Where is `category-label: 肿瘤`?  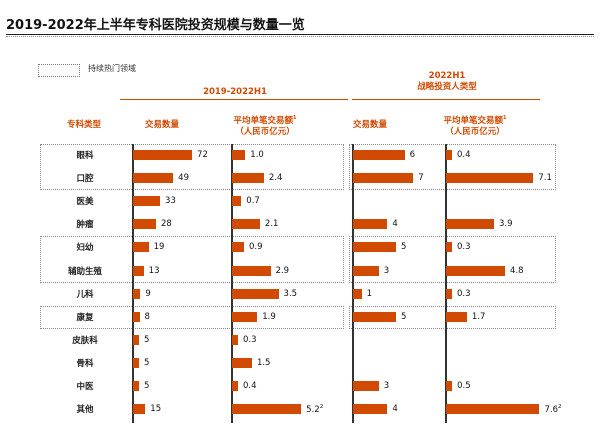
category-label: 肿瘤 is located at coordinates (85, 225).